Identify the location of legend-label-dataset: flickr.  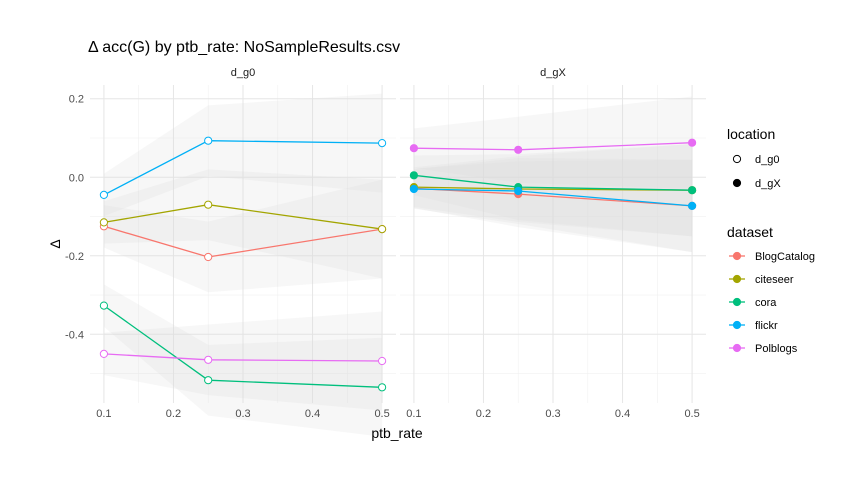
(766, 326).